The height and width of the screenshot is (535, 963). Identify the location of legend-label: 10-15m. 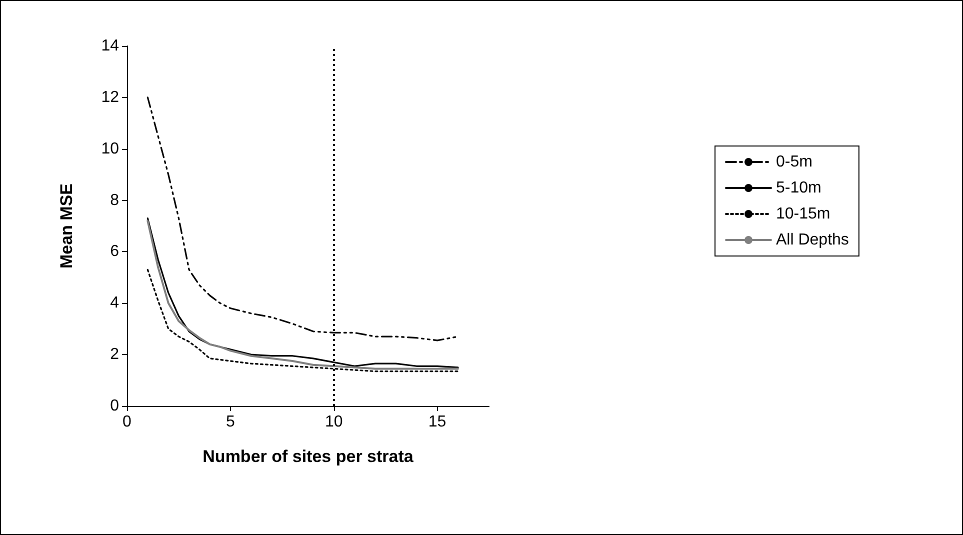
(803, 214).